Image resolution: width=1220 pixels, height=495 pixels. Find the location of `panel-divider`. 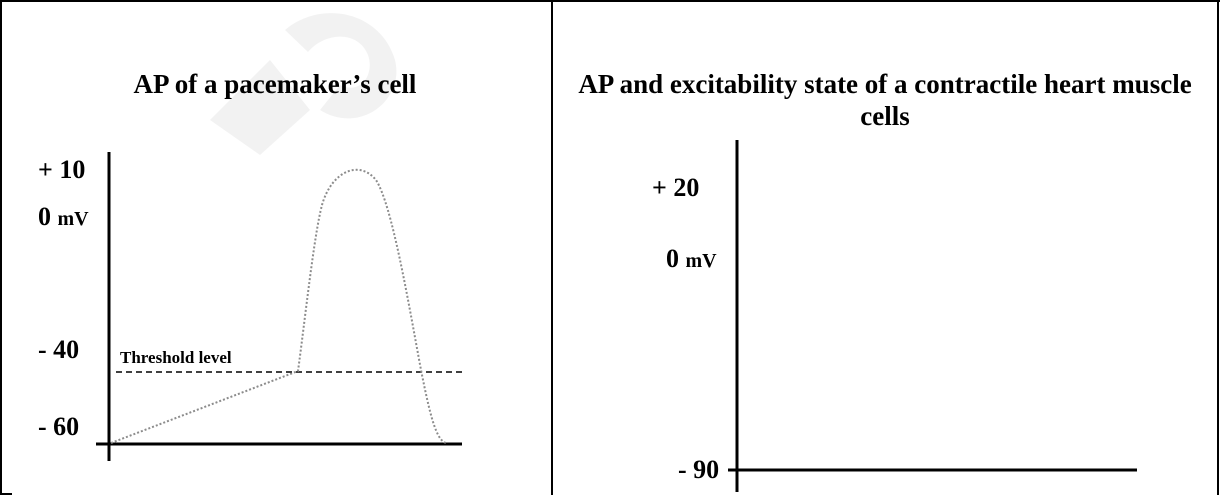

panel-divider is located at coordinates (552, 247).